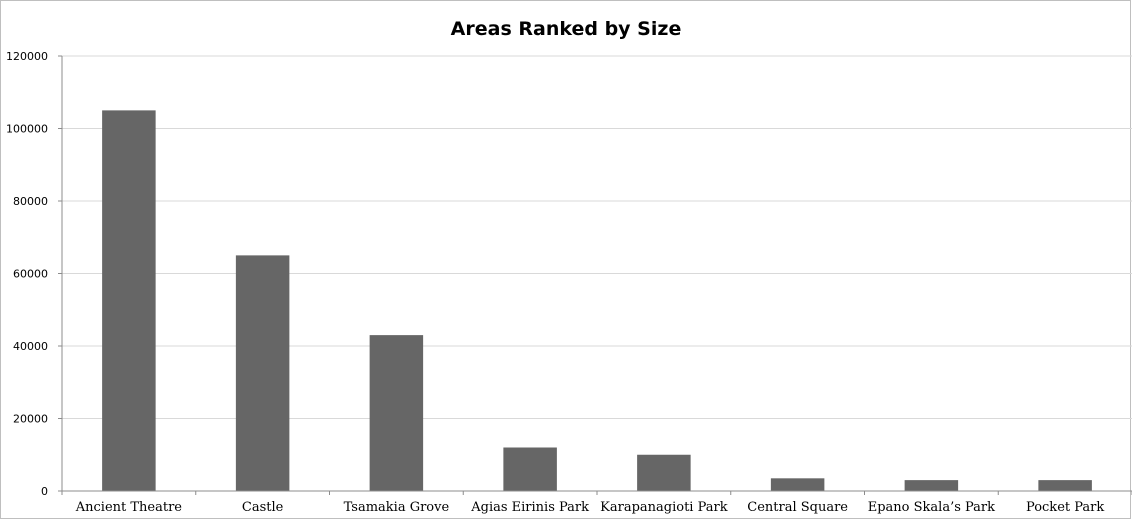 The image size is (1132, 520). What do you see at coordinates (1065, 507) in the screenshot?
I see `x-tick-label: Pocket Park` at bounding box center [1065, 507].